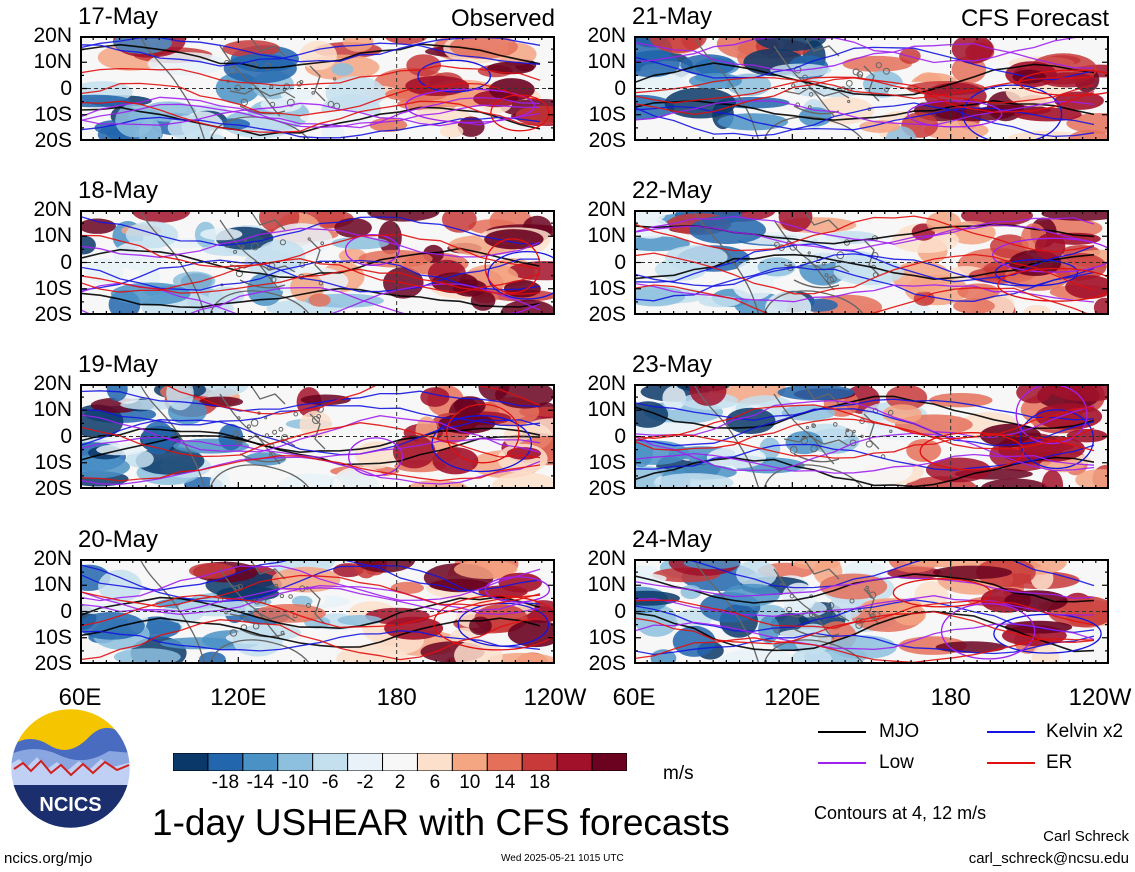  What do you see at coordinates (1011, 732) in the screenshot?
I see `legend-kelvin-line` at bounding box center [1011, 732].